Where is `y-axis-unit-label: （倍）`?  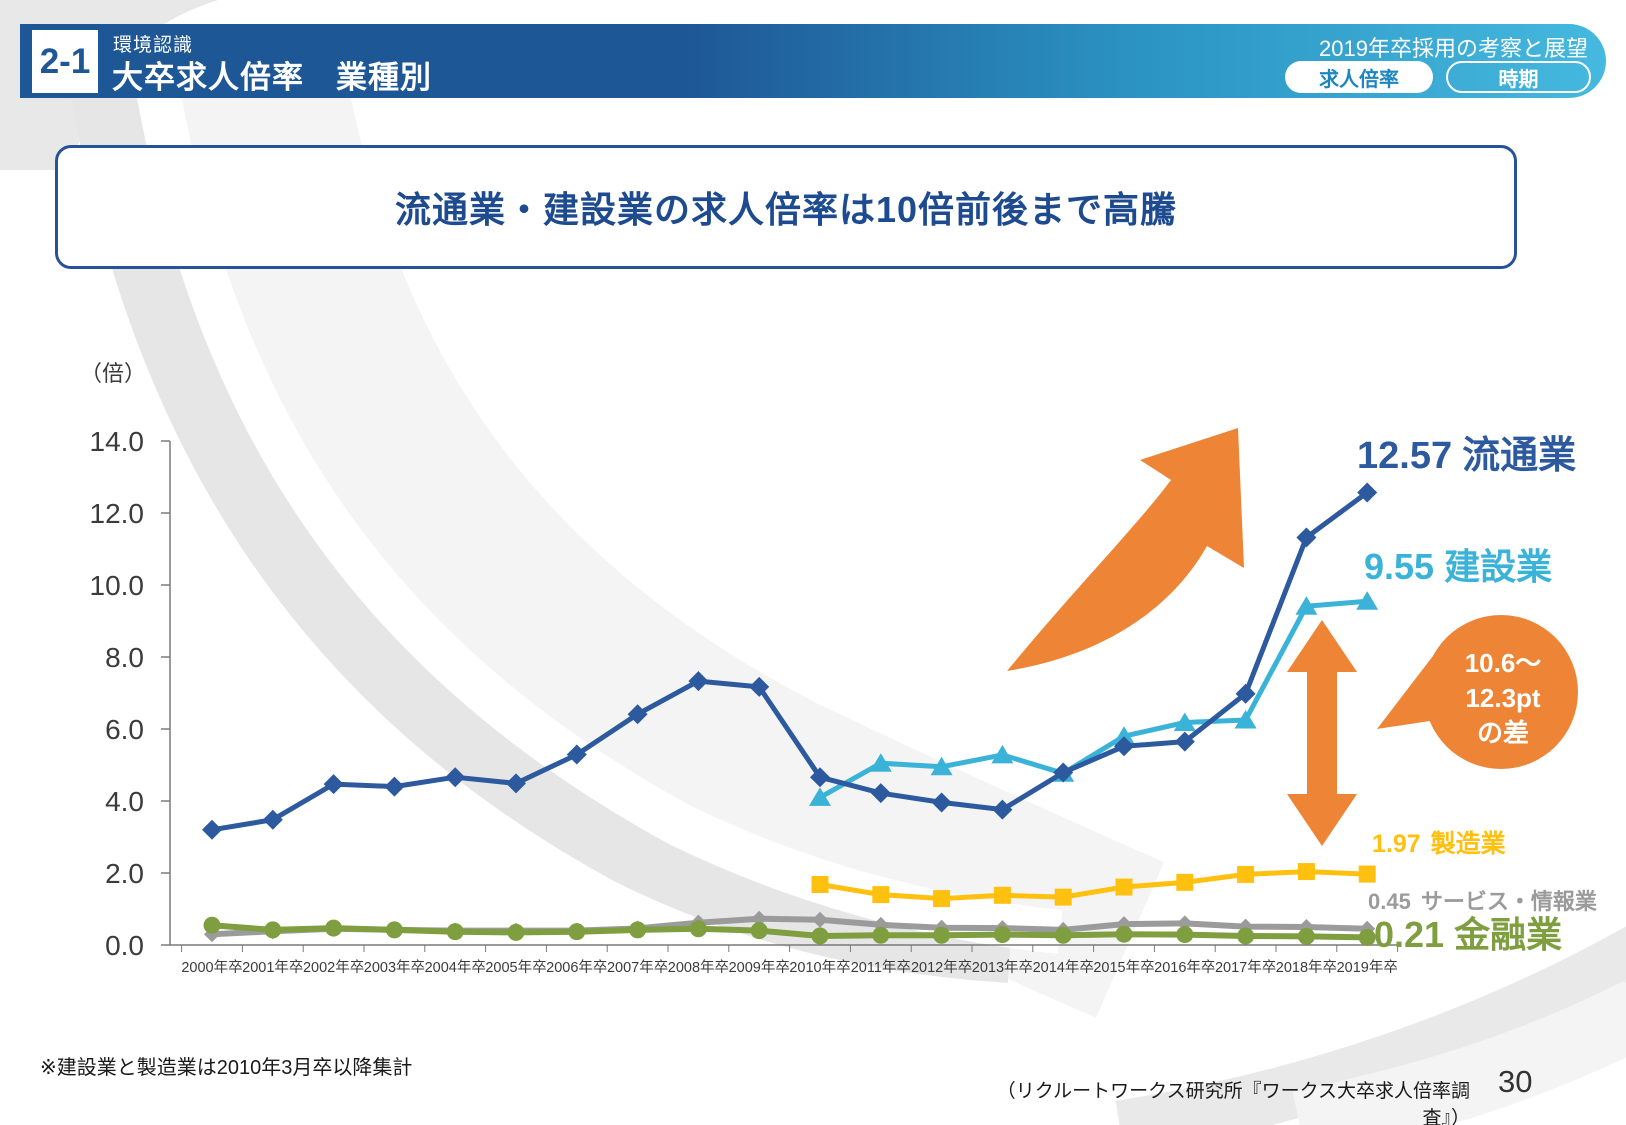 y-axis-unit-label: （倍） is located at coordinates (113, 373).